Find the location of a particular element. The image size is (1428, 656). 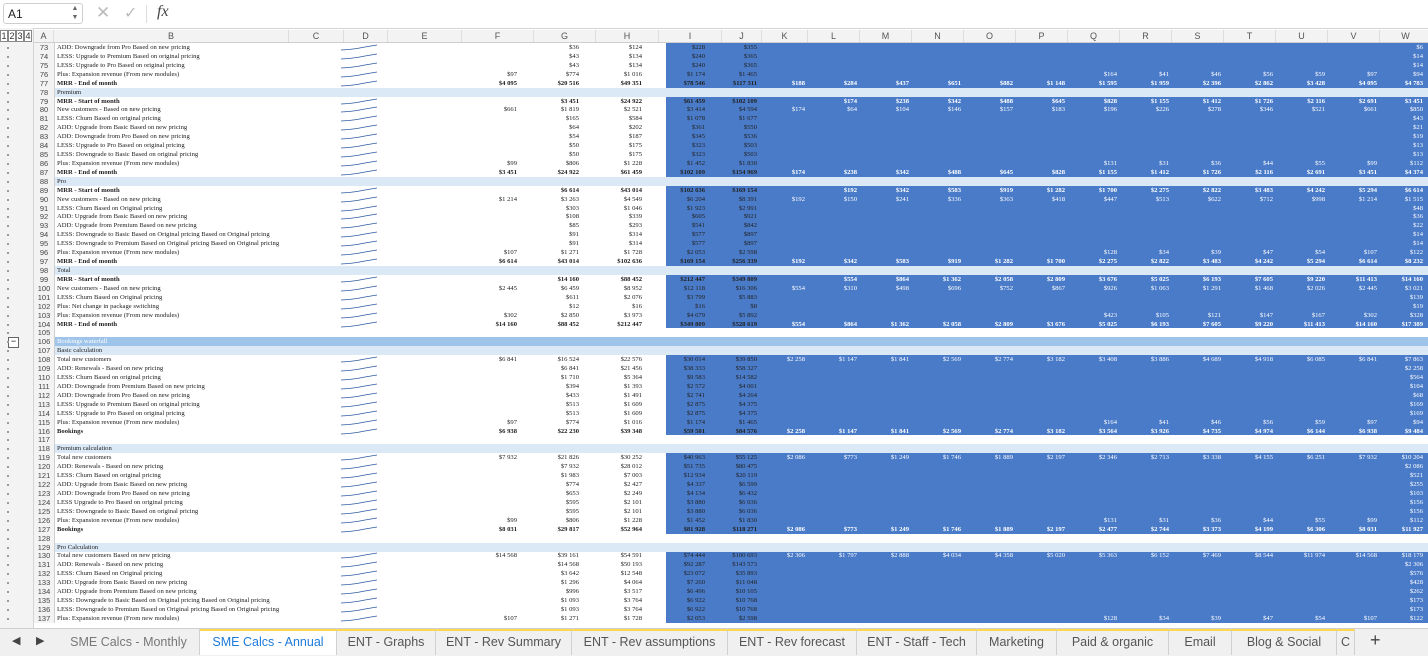

value-cell: $595 is located at coordinates (572, 511).